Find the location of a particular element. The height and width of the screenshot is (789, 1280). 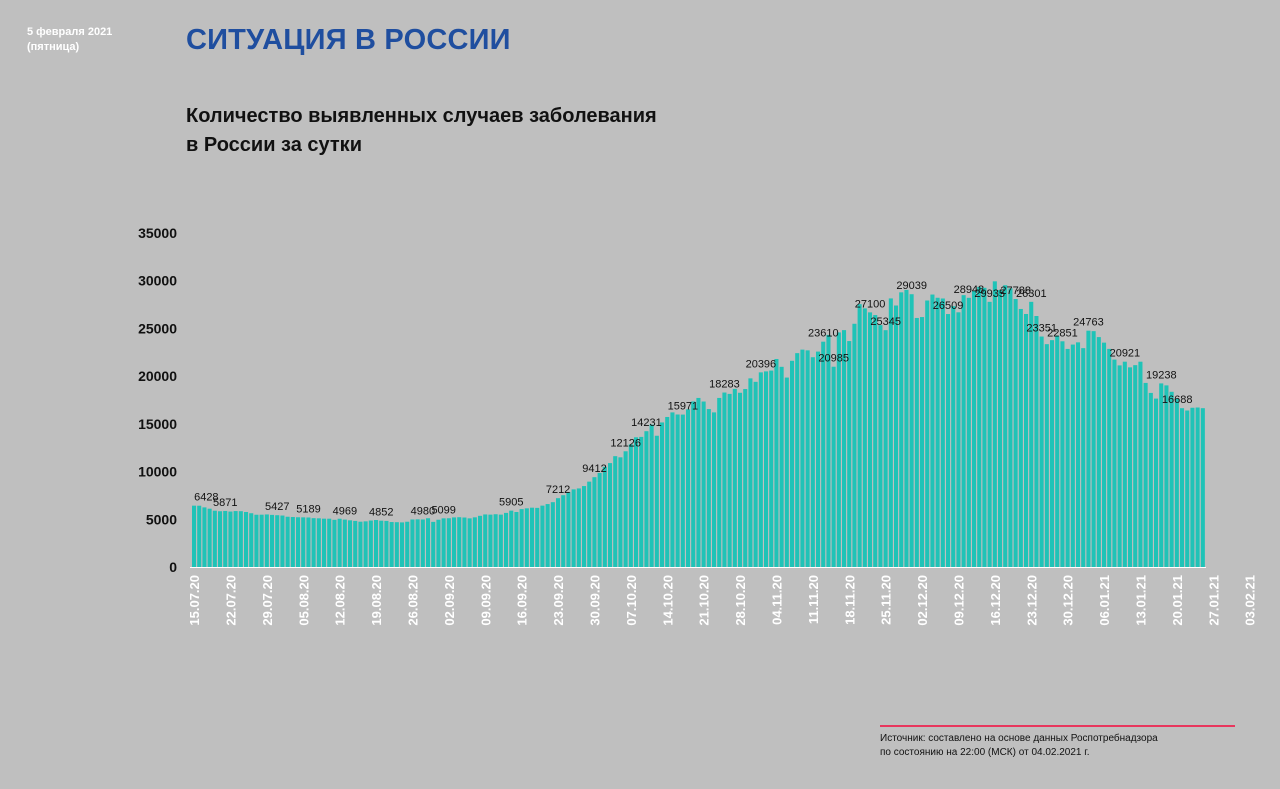

data-label: 23610 is located at coordinates (823, 334).